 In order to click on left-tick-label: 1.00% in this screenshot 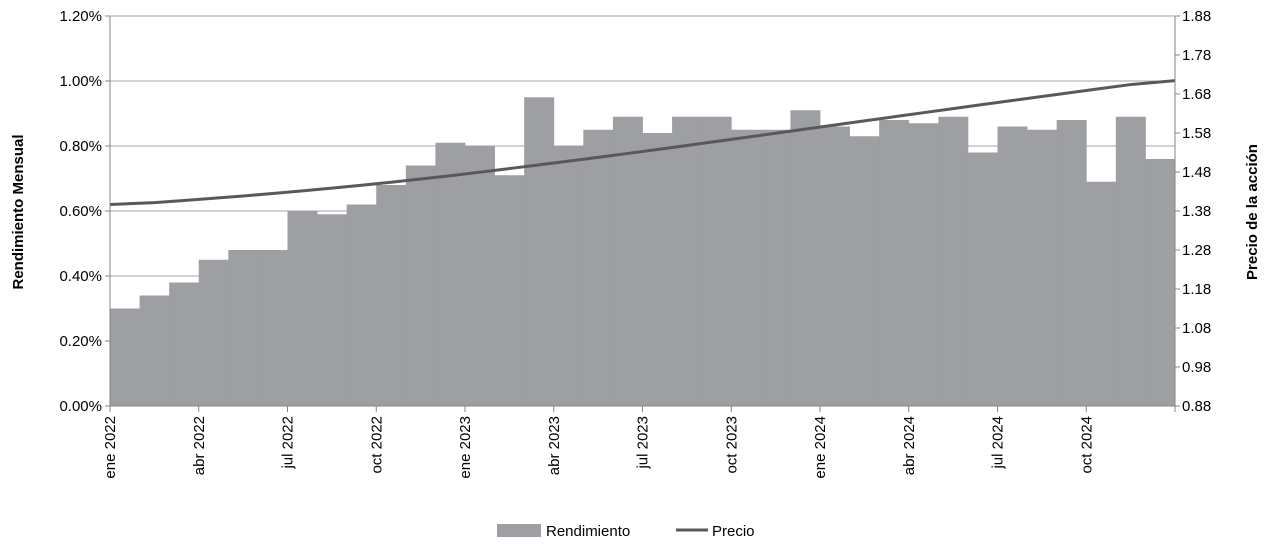, I will do `click(80, 81)`.